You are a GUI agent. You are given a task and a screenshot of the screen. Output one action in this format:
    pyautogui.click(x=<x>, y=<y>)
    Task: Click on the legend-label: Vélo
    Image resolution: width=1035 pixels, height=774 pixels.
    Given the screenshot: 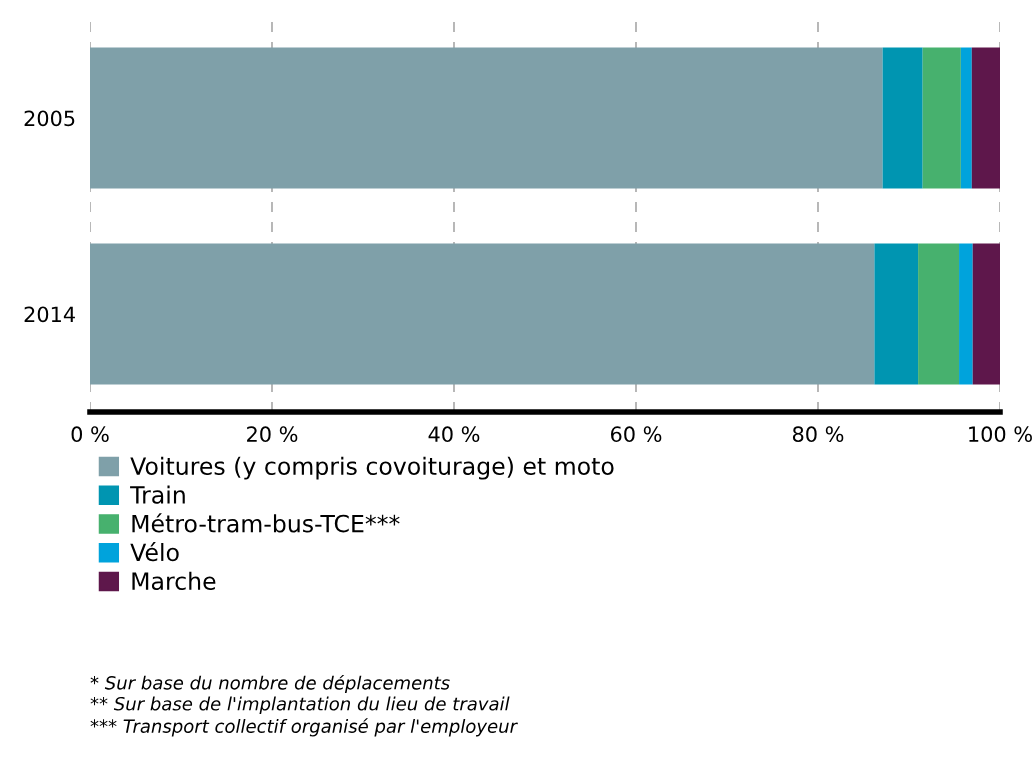 What is the action you would take?
    pyautogui.click(x=154, y=552)
    